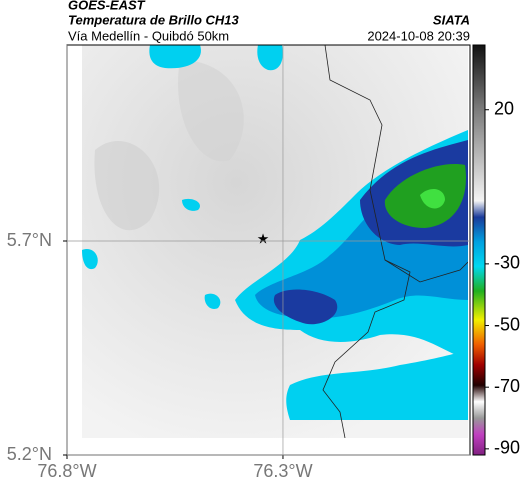  I want to click on timestamp: 2024-10-08 20:39, so click(418, 35).